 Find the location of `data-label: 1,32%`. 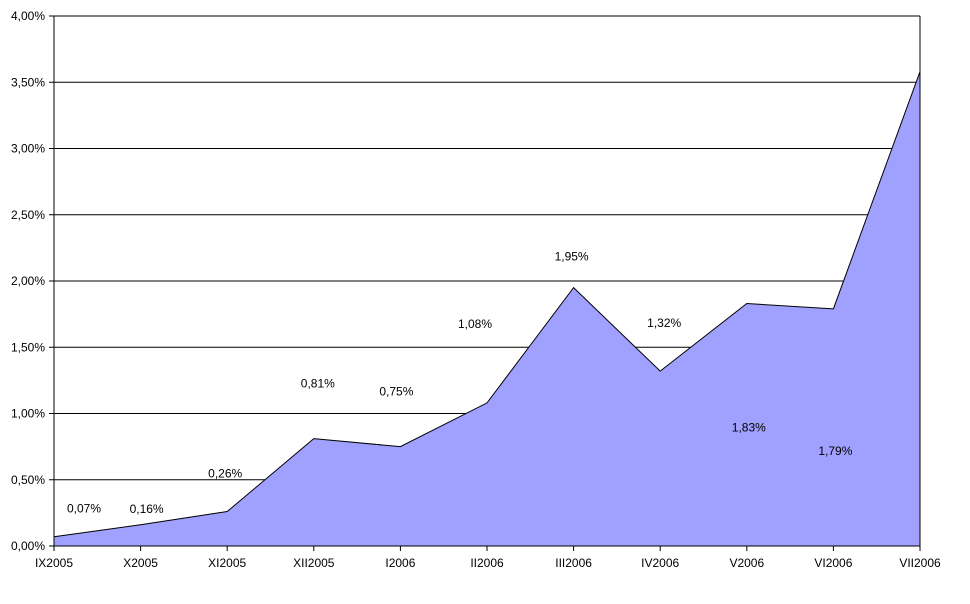

data-label: 1,32% is located at coordinates (664, 323).